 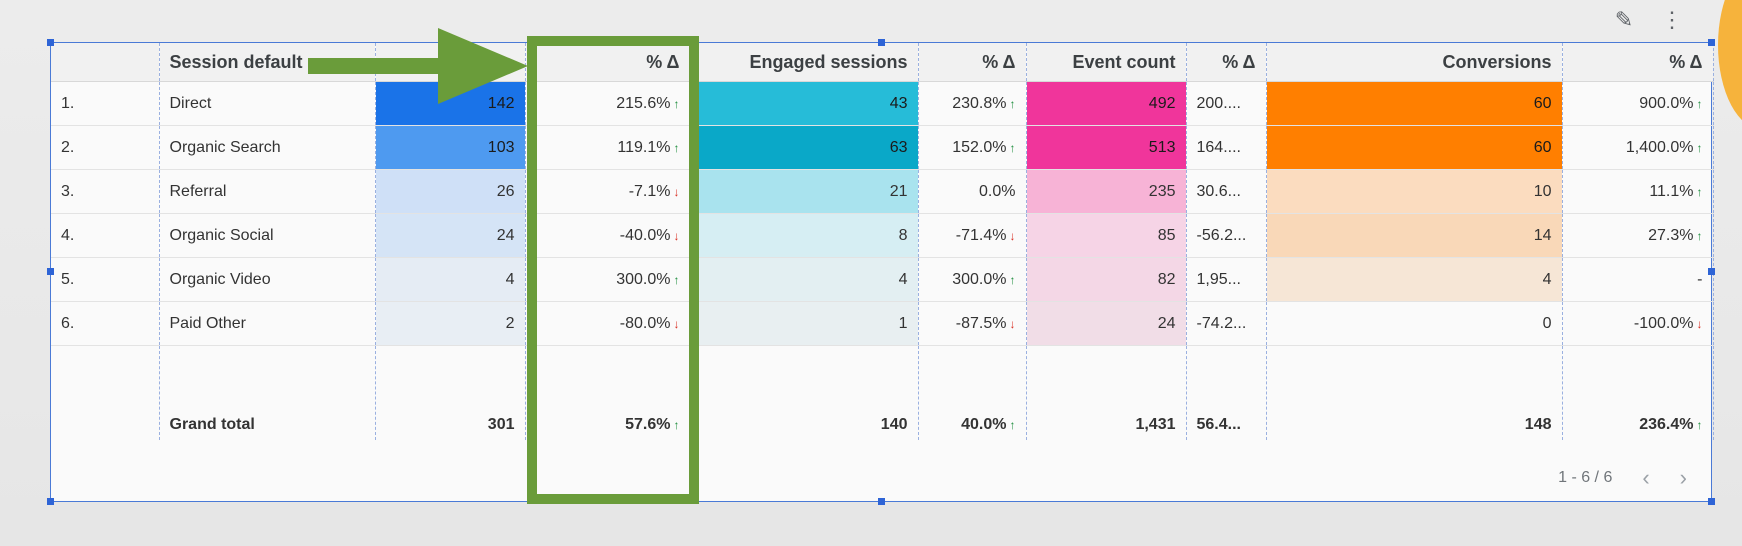 What do you see at coordinates (972, 279) in the screenshot?
I see `engaged-delta-cell: 300.0% ↑` at bounding box center [972, 279].